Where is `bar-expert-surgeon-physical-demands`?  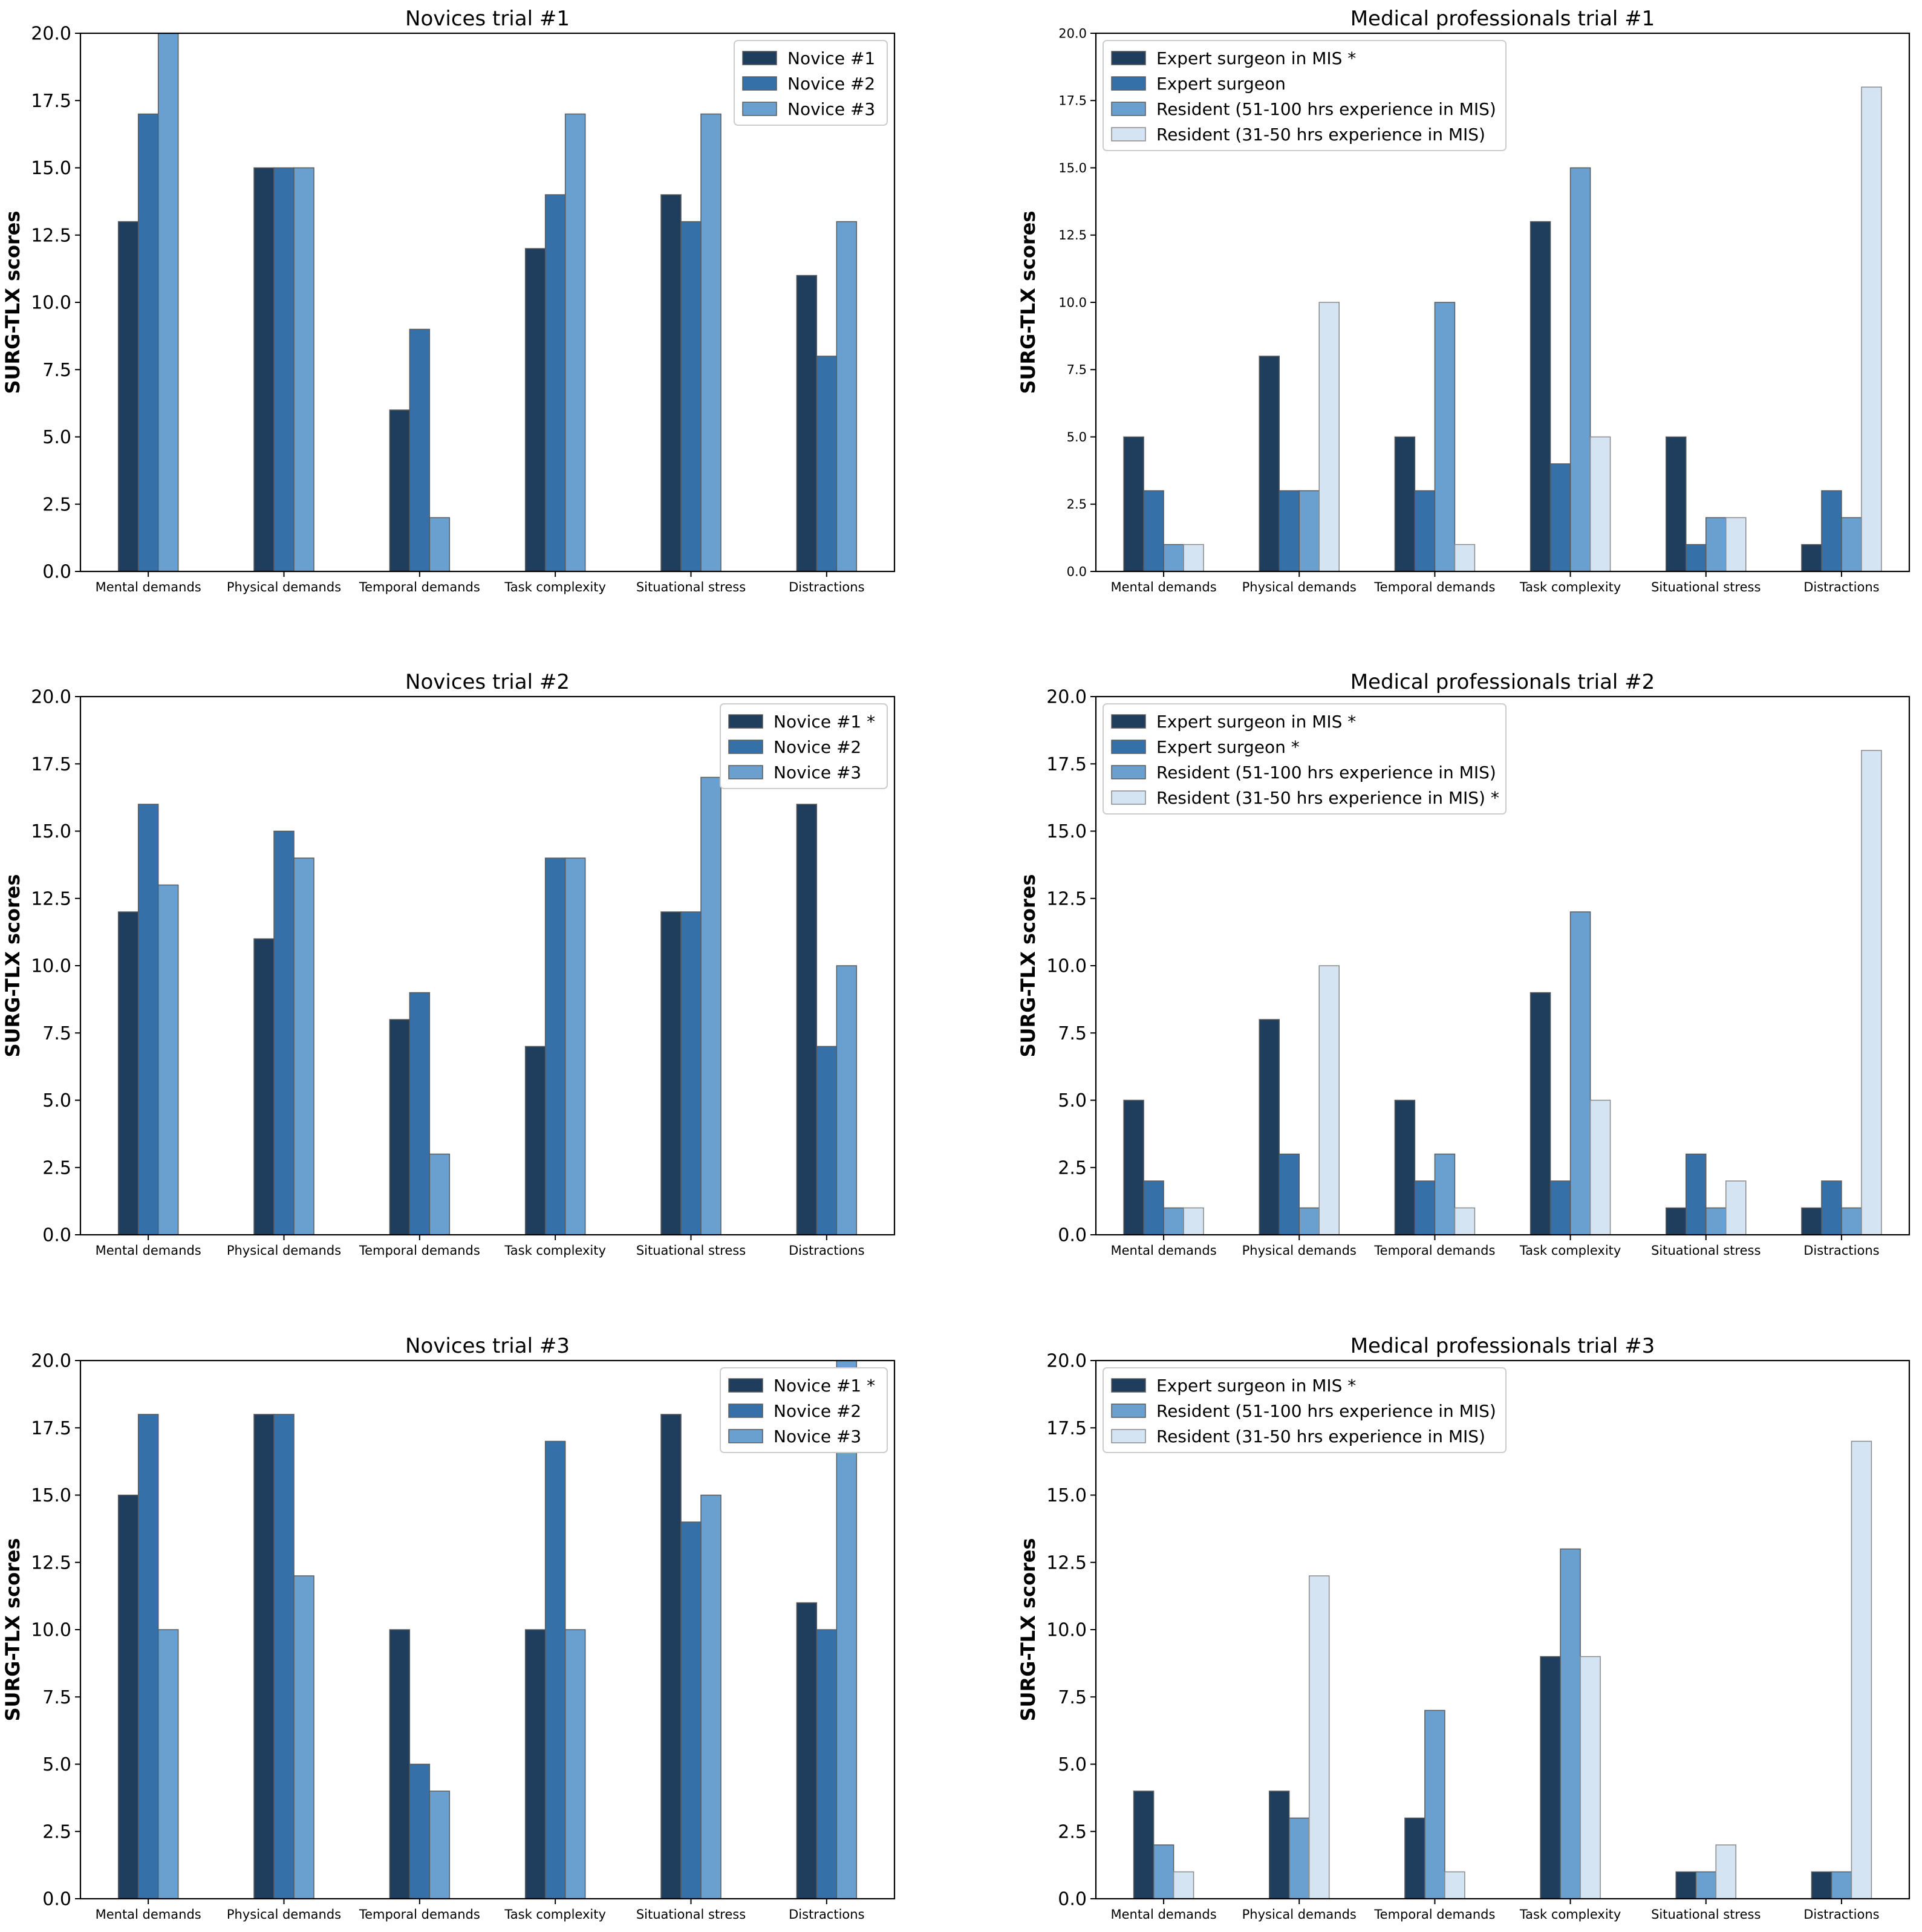 bar-expert-surgeon-physical-demands is located at coordinates (1289, 1194).